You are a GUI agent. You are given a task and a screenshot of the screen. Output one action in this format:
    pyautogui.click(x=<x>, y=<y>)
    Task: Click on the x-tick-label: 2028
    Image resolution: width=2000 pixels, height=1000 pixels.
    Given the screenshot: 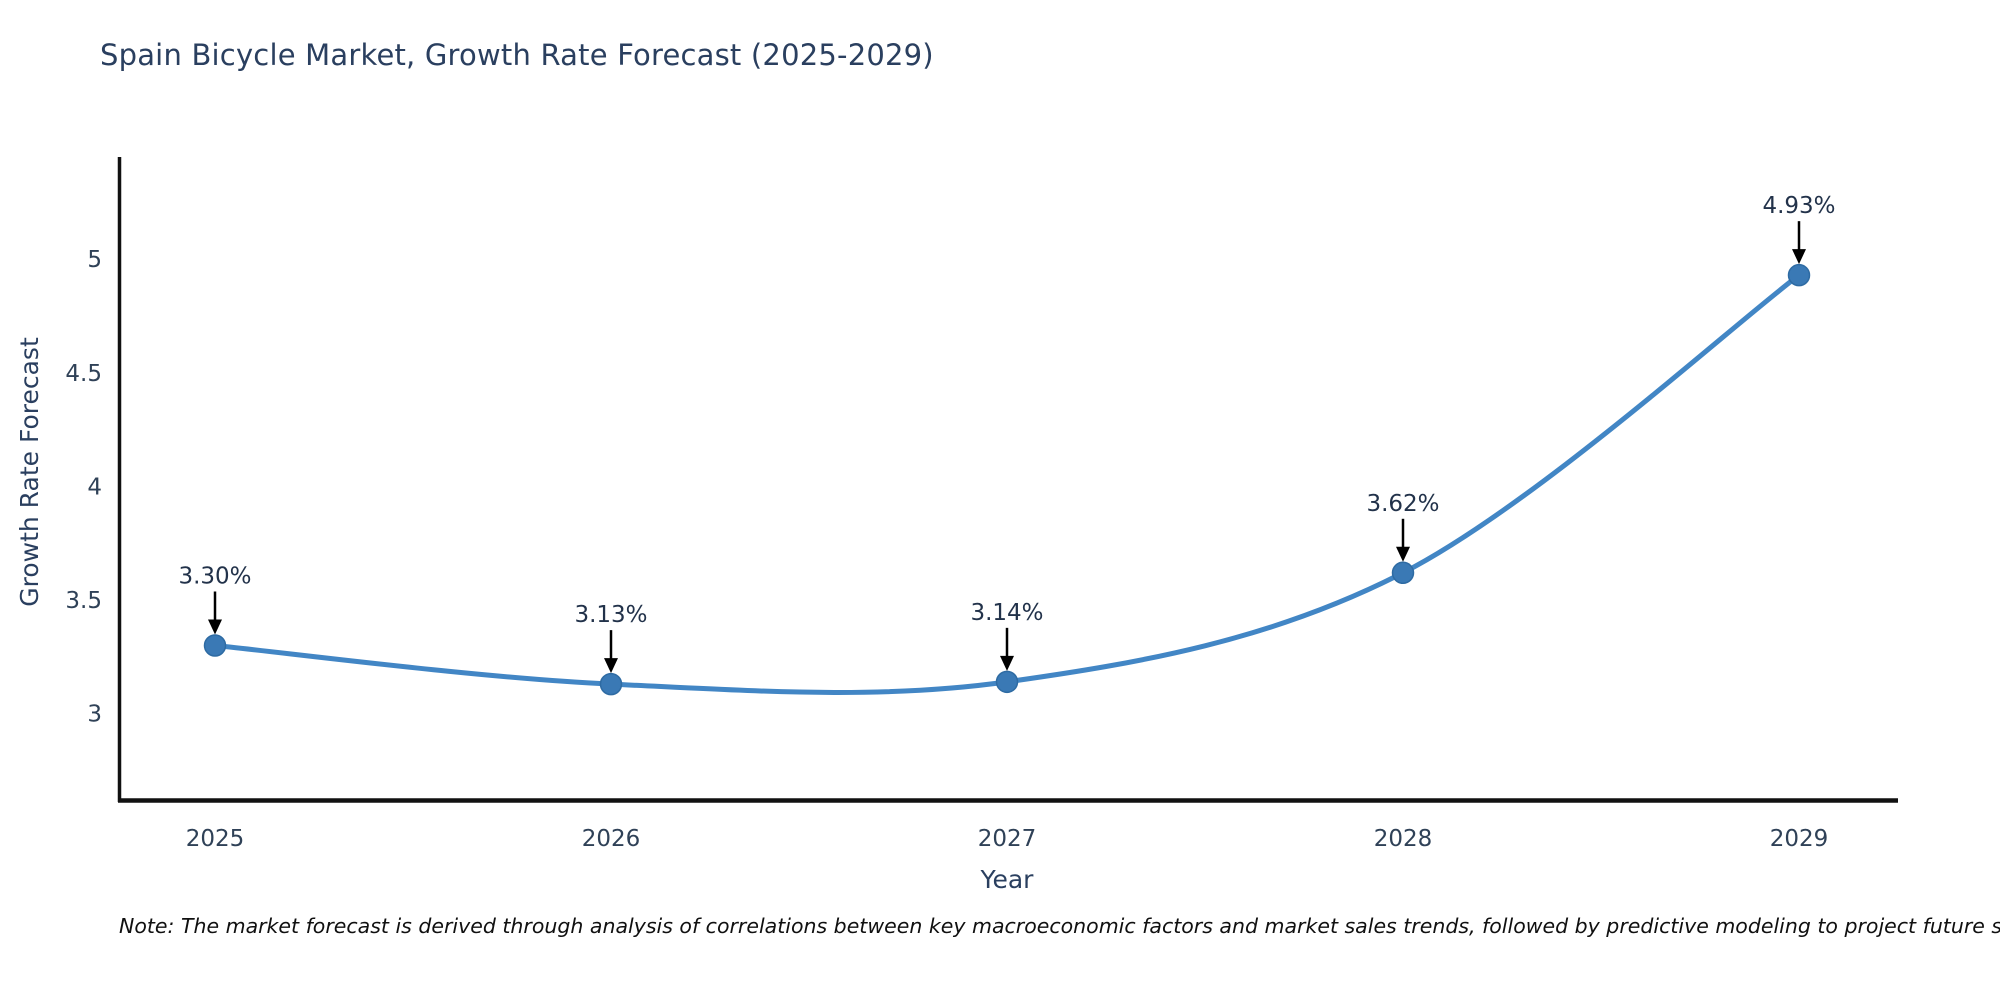 What is the action you would take?
    pyautogui.click(x=1403, y=839)
    